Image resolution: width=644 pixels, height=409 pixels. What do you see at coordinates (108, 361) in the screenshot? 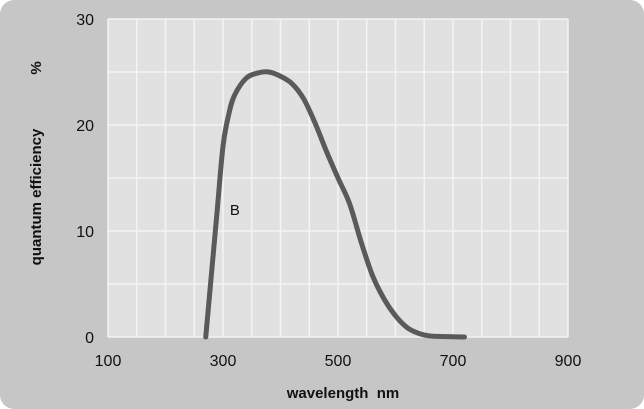
I see `x-tick-label: 100` at bounding box center [108, 361].